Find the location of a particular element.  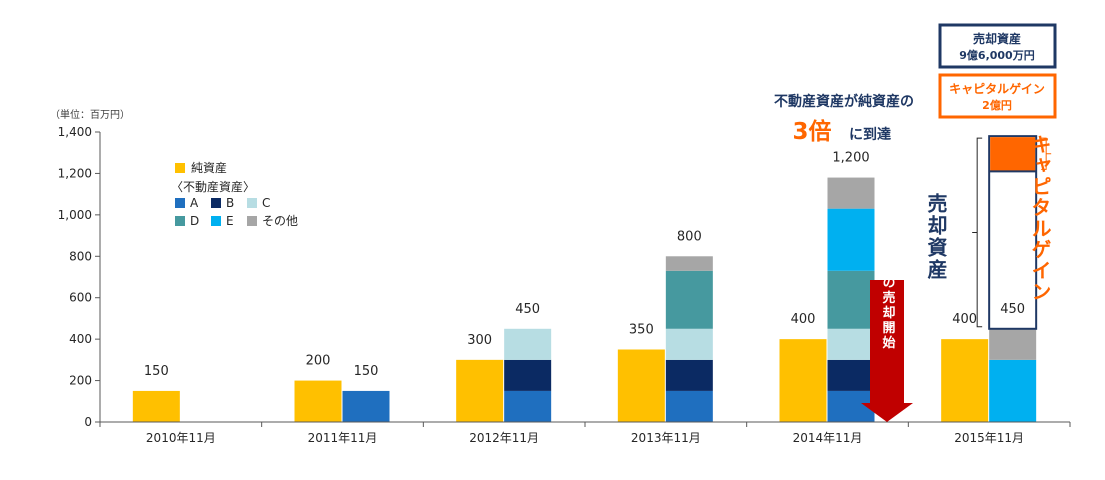

headline-tail-text: に到達 is located at coordinates (870, 134).